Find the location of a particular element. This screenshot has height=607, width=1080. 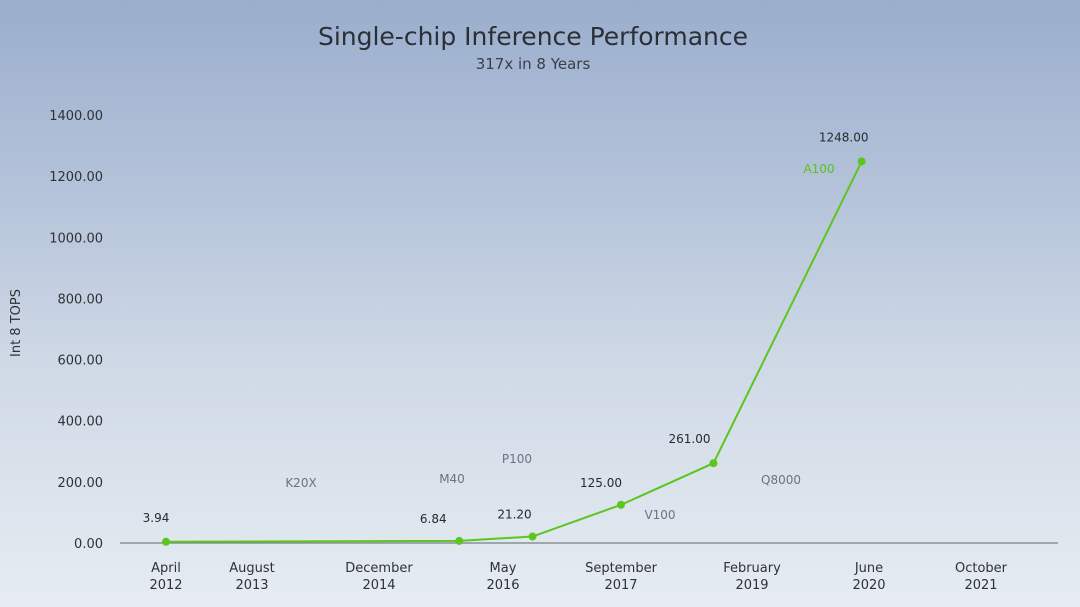

data-label: 1248.00 is located at coordinates (844, 137).